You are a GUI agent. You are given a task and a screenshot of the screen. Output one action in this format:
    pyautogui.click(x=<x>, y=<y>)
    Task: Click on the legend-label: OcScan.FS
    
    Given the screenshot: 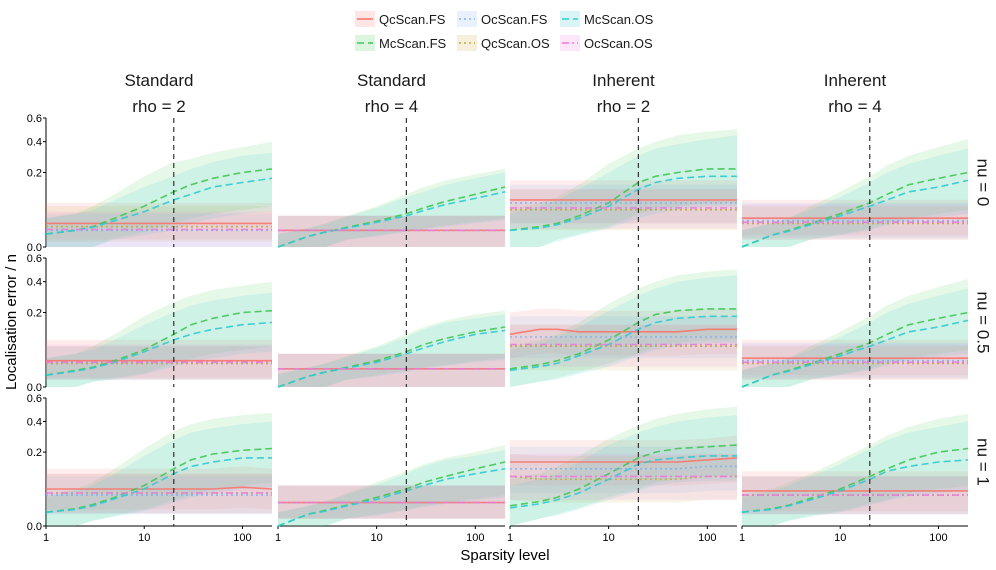 What is the action you would take?
    pyautogui.click(x=514, y=19)
    